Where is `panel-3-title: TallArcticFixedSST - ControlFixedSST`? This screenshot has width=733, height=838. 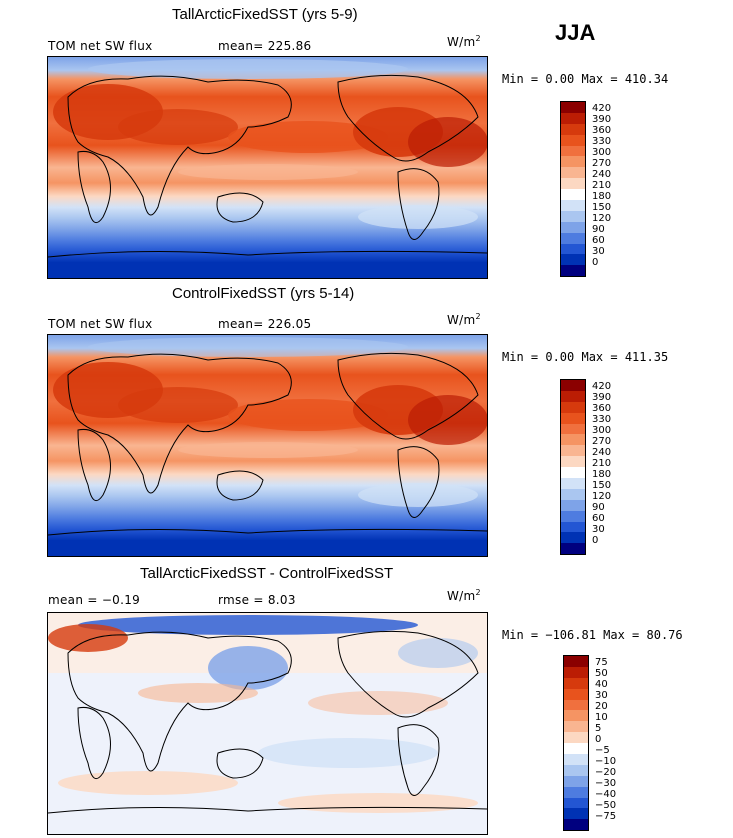 panel-3-title: TallArcticFixedSST - ControlFixedSST is located at coordinates (267, 573).